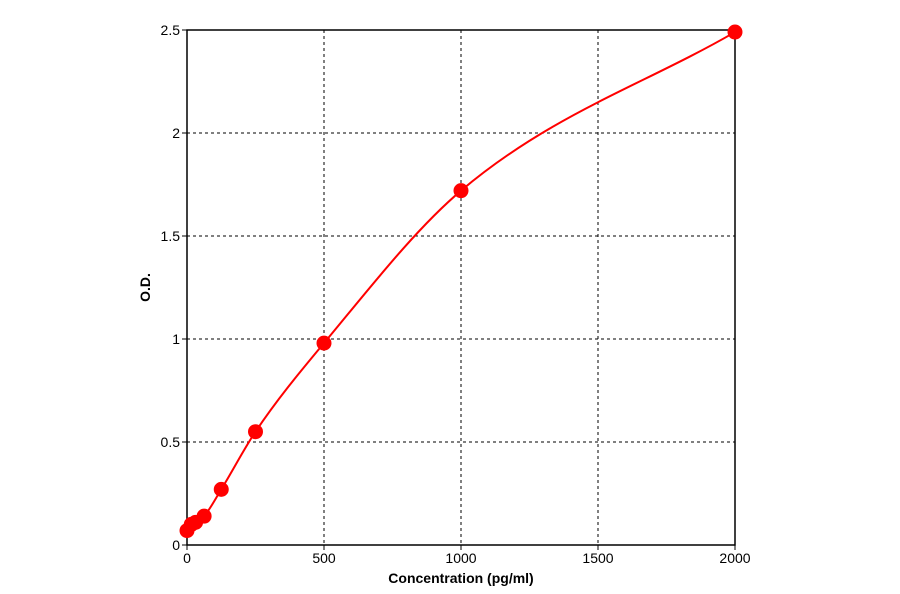  What do you see at coordinates (171, 236) in the screenshot?
I see `y-tick-label: 1.5` at bounding box center [171, 236].